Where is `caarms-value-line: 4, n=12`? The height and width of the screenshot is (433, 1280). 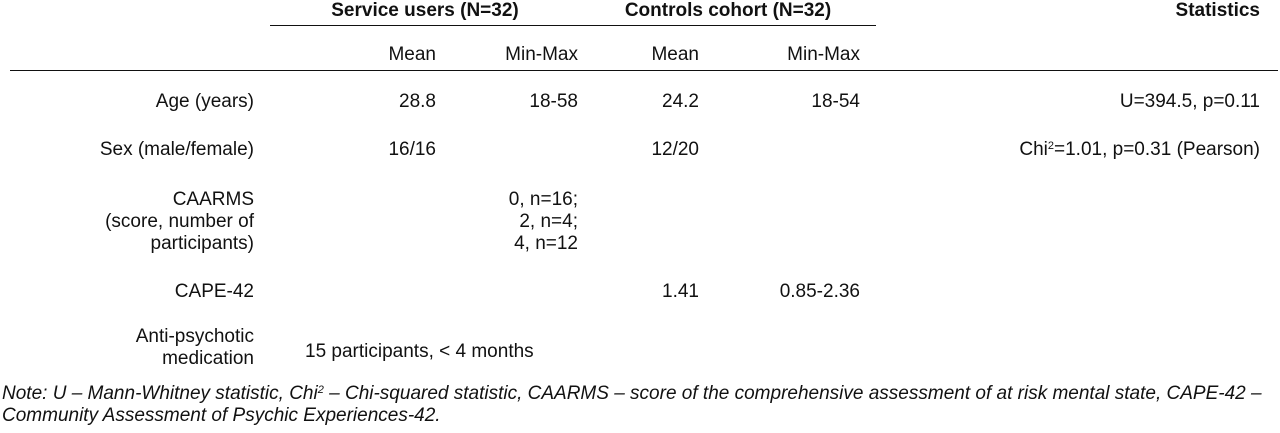
caarms-value-line: 4, n=12 is located at coordinates (546, 243).